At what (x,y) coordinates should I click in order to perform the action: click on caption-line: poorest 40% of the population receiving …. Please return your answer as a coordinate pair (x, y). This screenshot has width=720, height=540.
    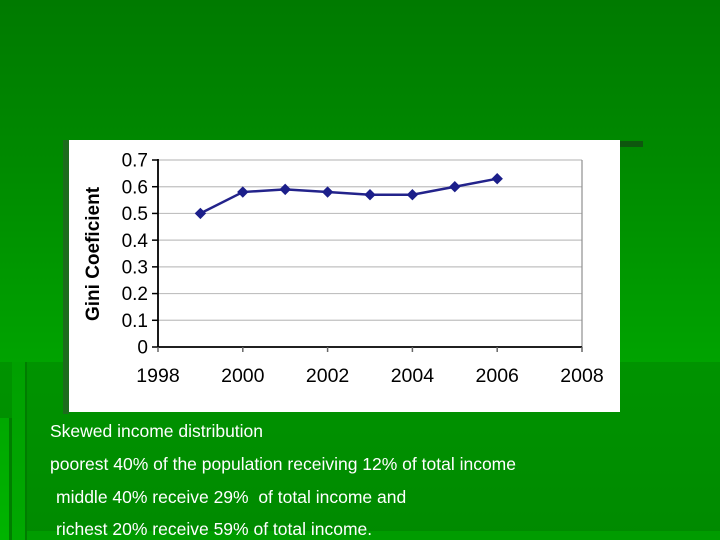
    Looking at the image, I should click on (283, 463).